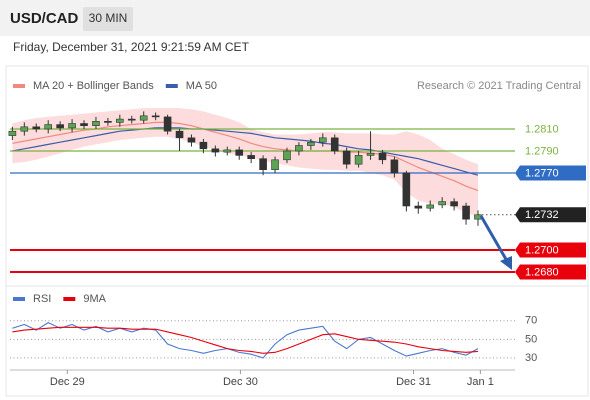 This screenshot has height=400, width=590. What do you see at coordinates (494, 238) in the screenshot?
I see `arrow-shaft` at bounding box center [494, 238].